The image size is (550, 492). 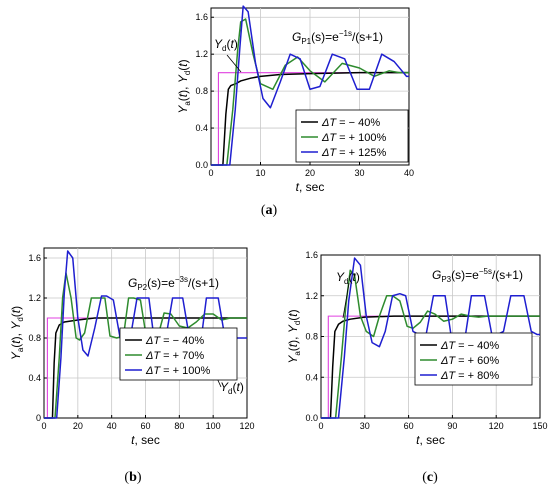 I want to click on legend-value: = + 80%, so click(x=477, y=376).